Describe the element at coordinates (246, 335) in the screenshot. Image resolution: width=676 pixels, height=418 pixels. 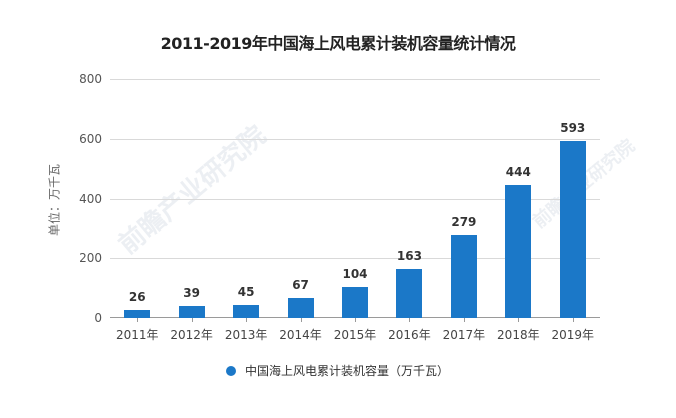
I see `x-tick-label: 2013年` at that location.